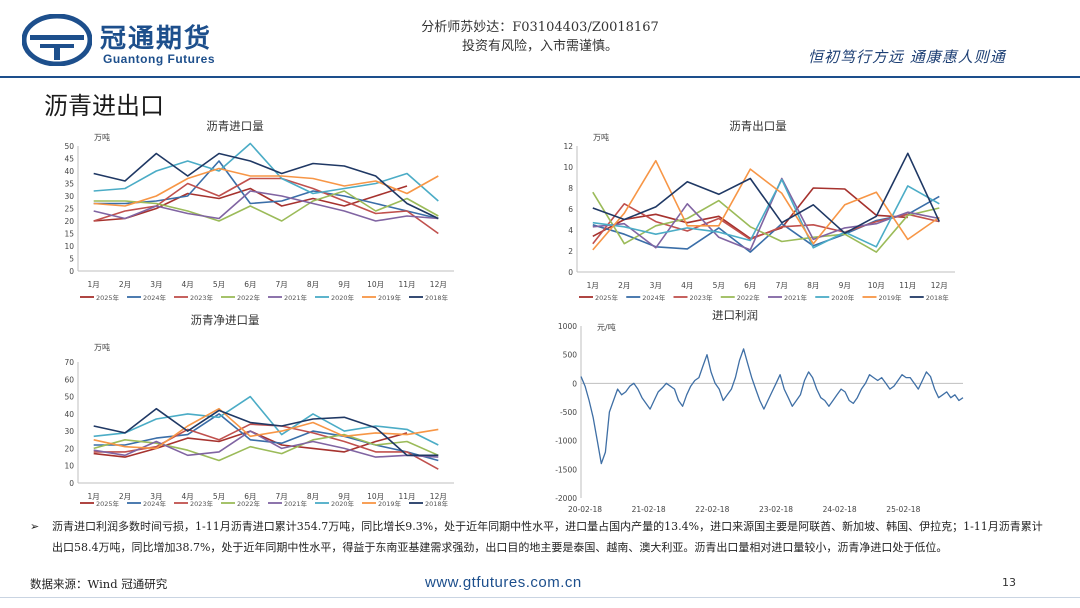 Image resolution: width=1080 pixels, height=608 pixels. Describe the element at coordinates (712, 509) in the screenshot. I see `x-tick-label: 22-02-18` at that location.